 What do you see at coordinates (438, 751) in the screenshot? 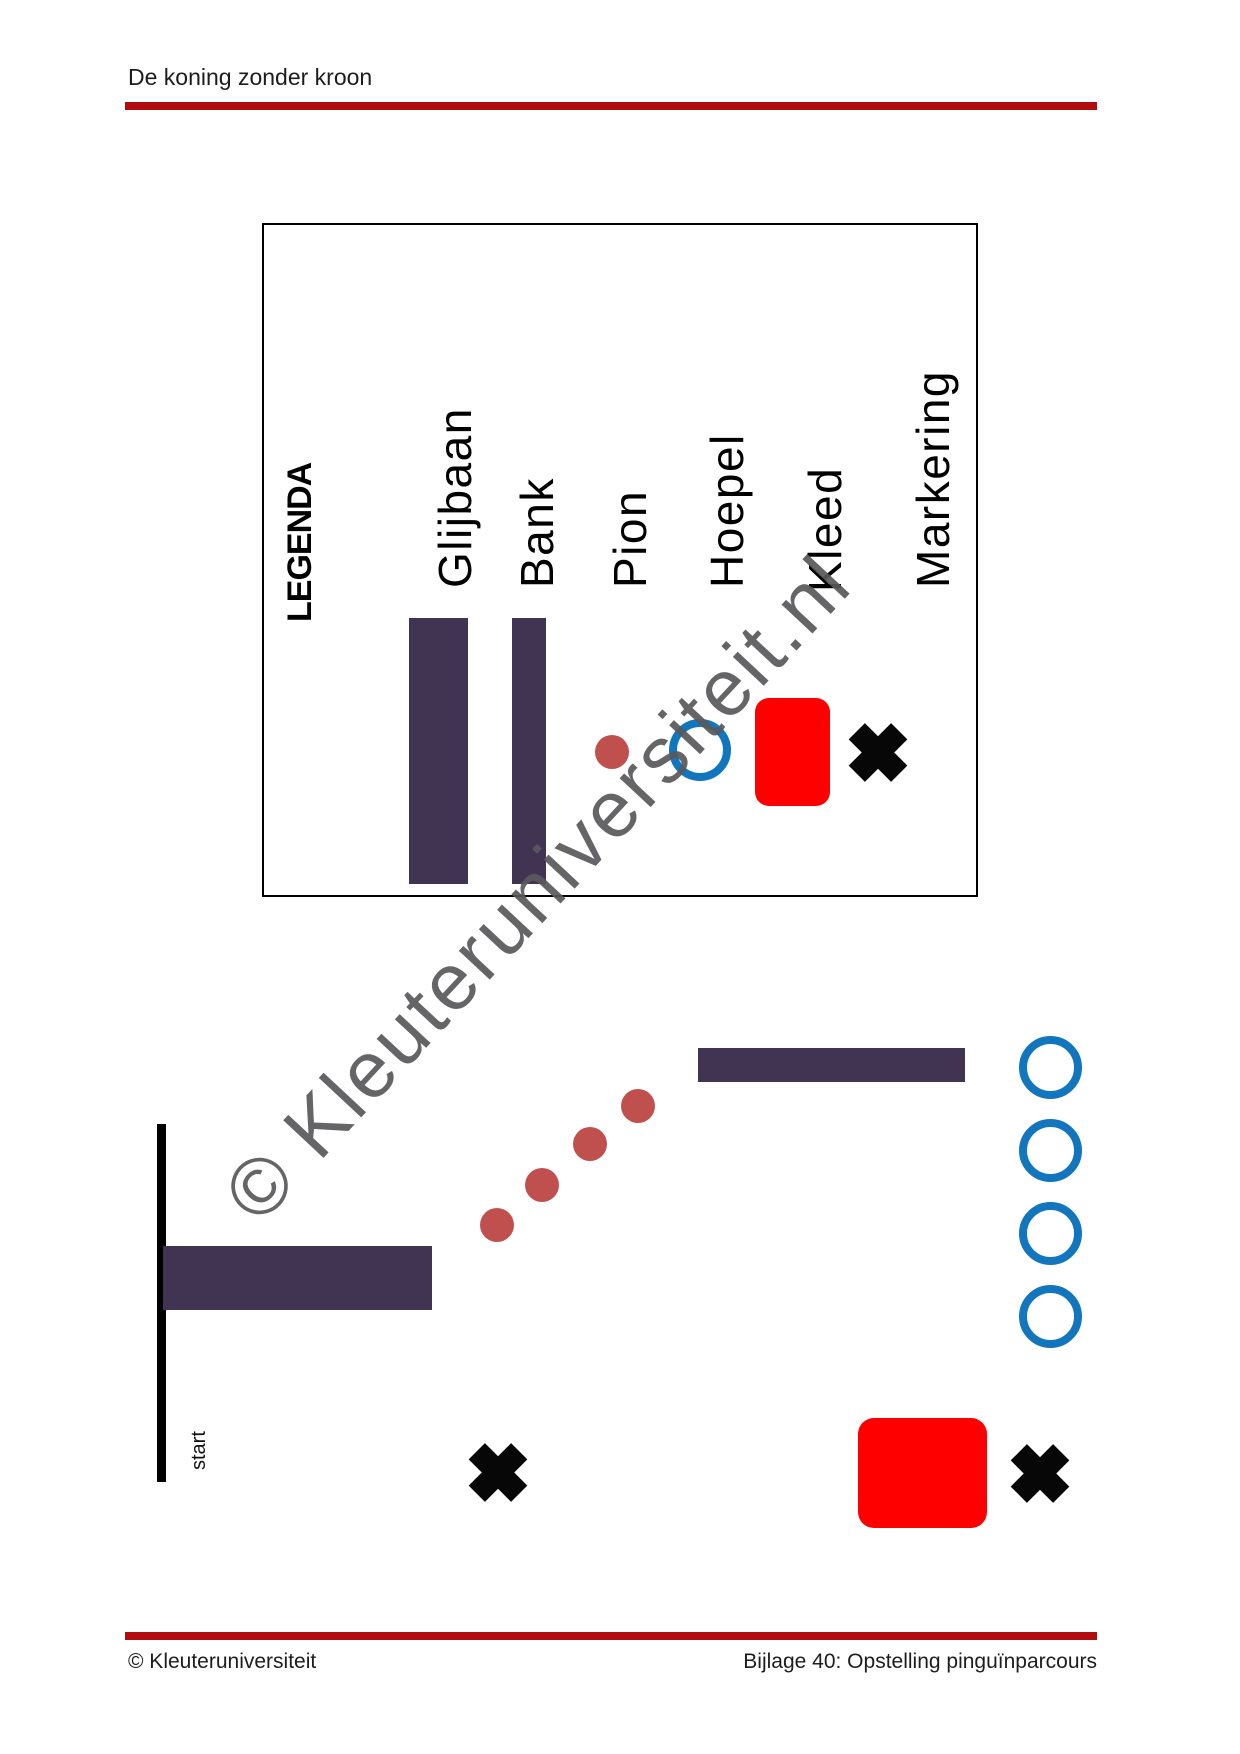
I see `glijbaan-legend-icon` at bounding box center [438, 751].